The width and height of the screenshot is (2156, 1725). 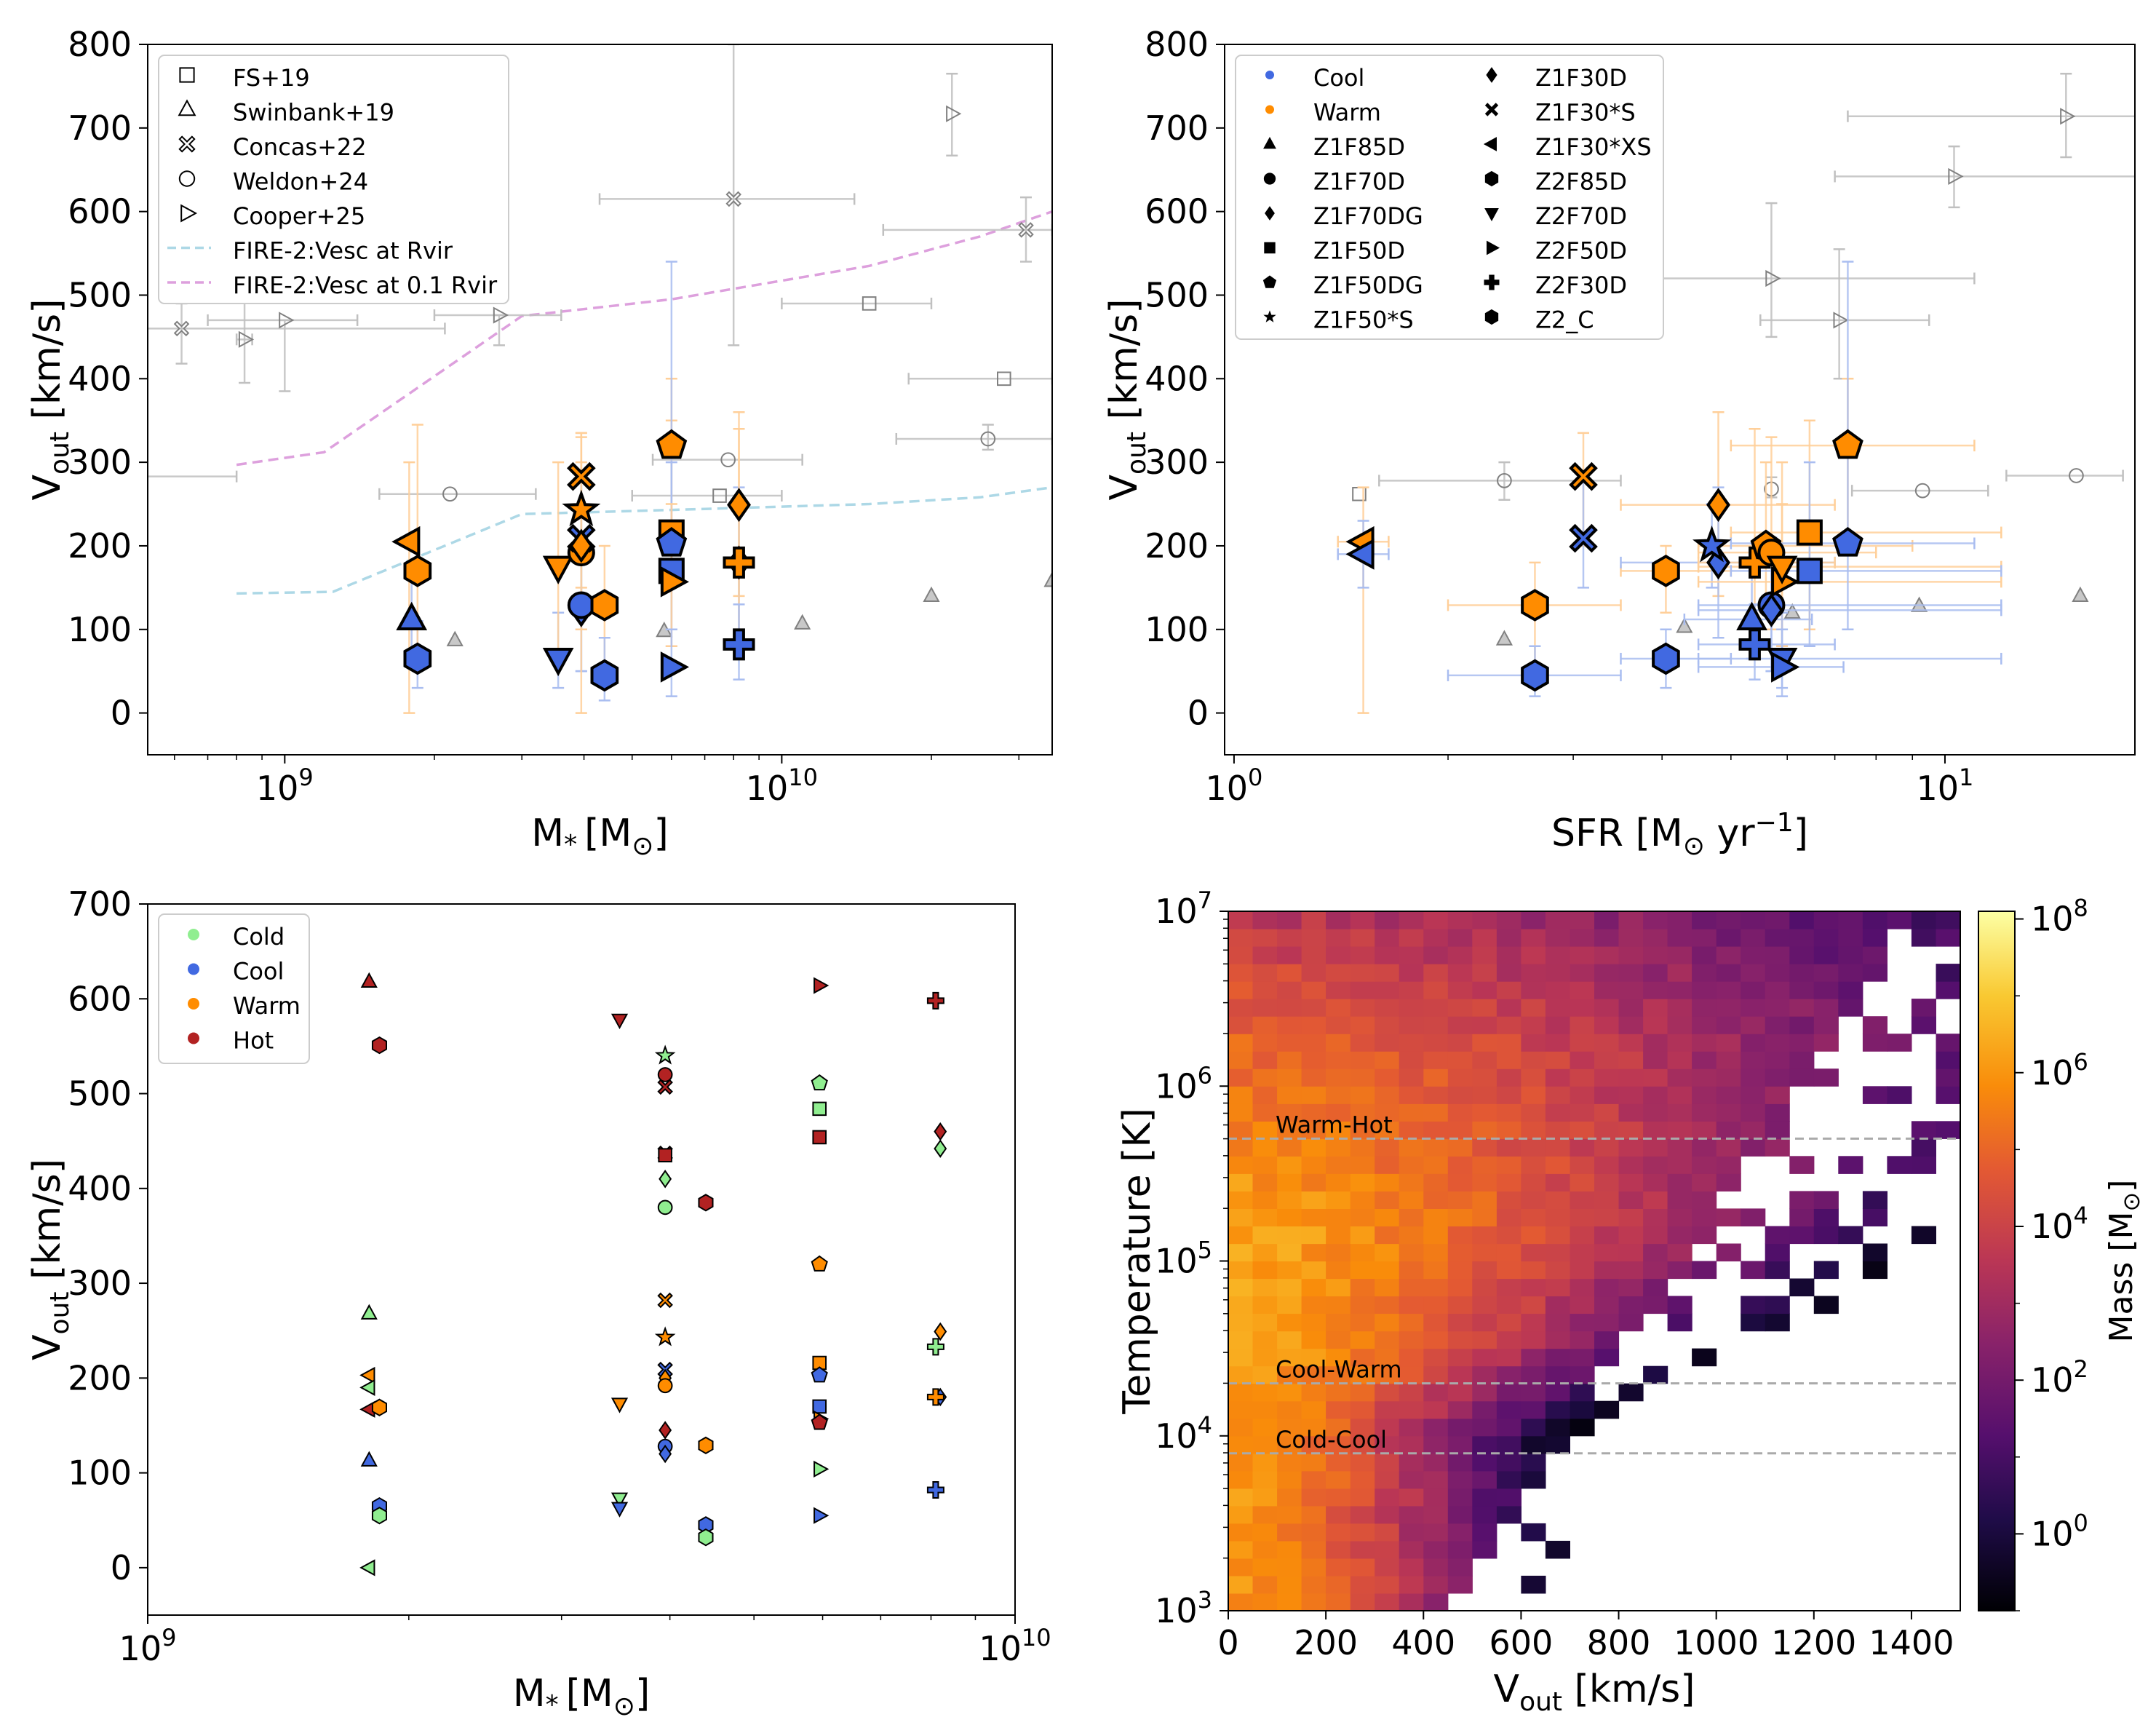 I want to click on legend-label: Z1F30*S, so click(x=1585, y=113).